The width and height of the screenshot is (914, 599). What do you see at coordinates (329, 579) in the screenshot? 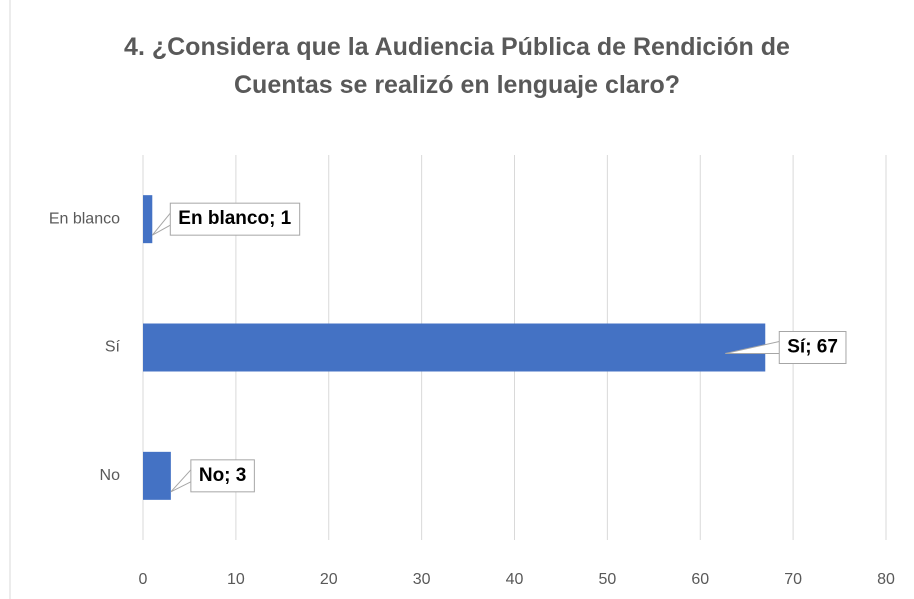
I see `x-tick-label: 20` at bounding box center [329, 579].